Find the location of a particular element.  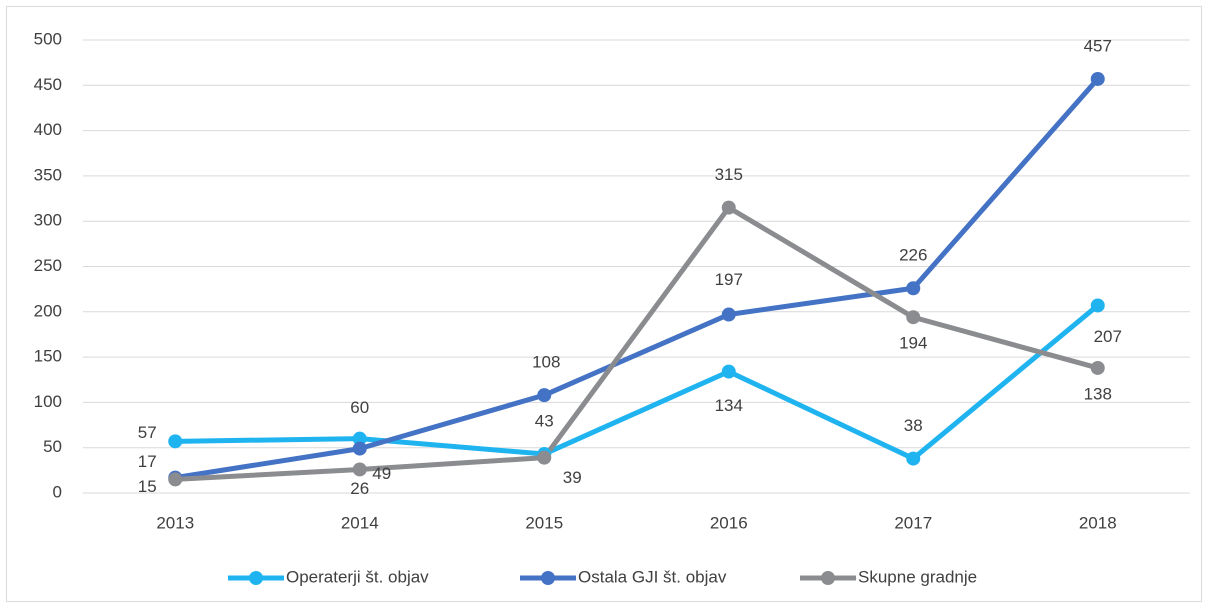

data-label: 60 is located at coordinates (359, 407).